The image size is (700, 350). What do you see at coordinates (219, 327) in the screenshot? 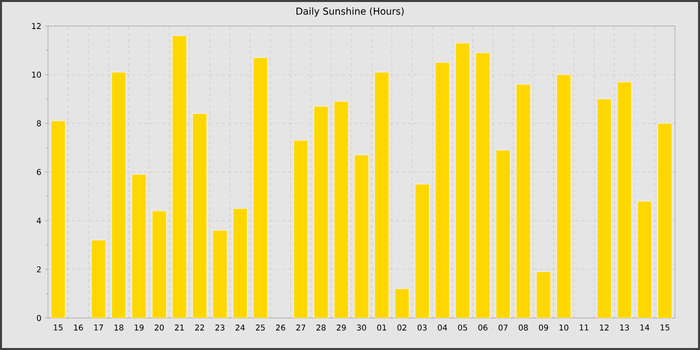
I see `x-tick-label: 23` at bounding box center [219, 327].